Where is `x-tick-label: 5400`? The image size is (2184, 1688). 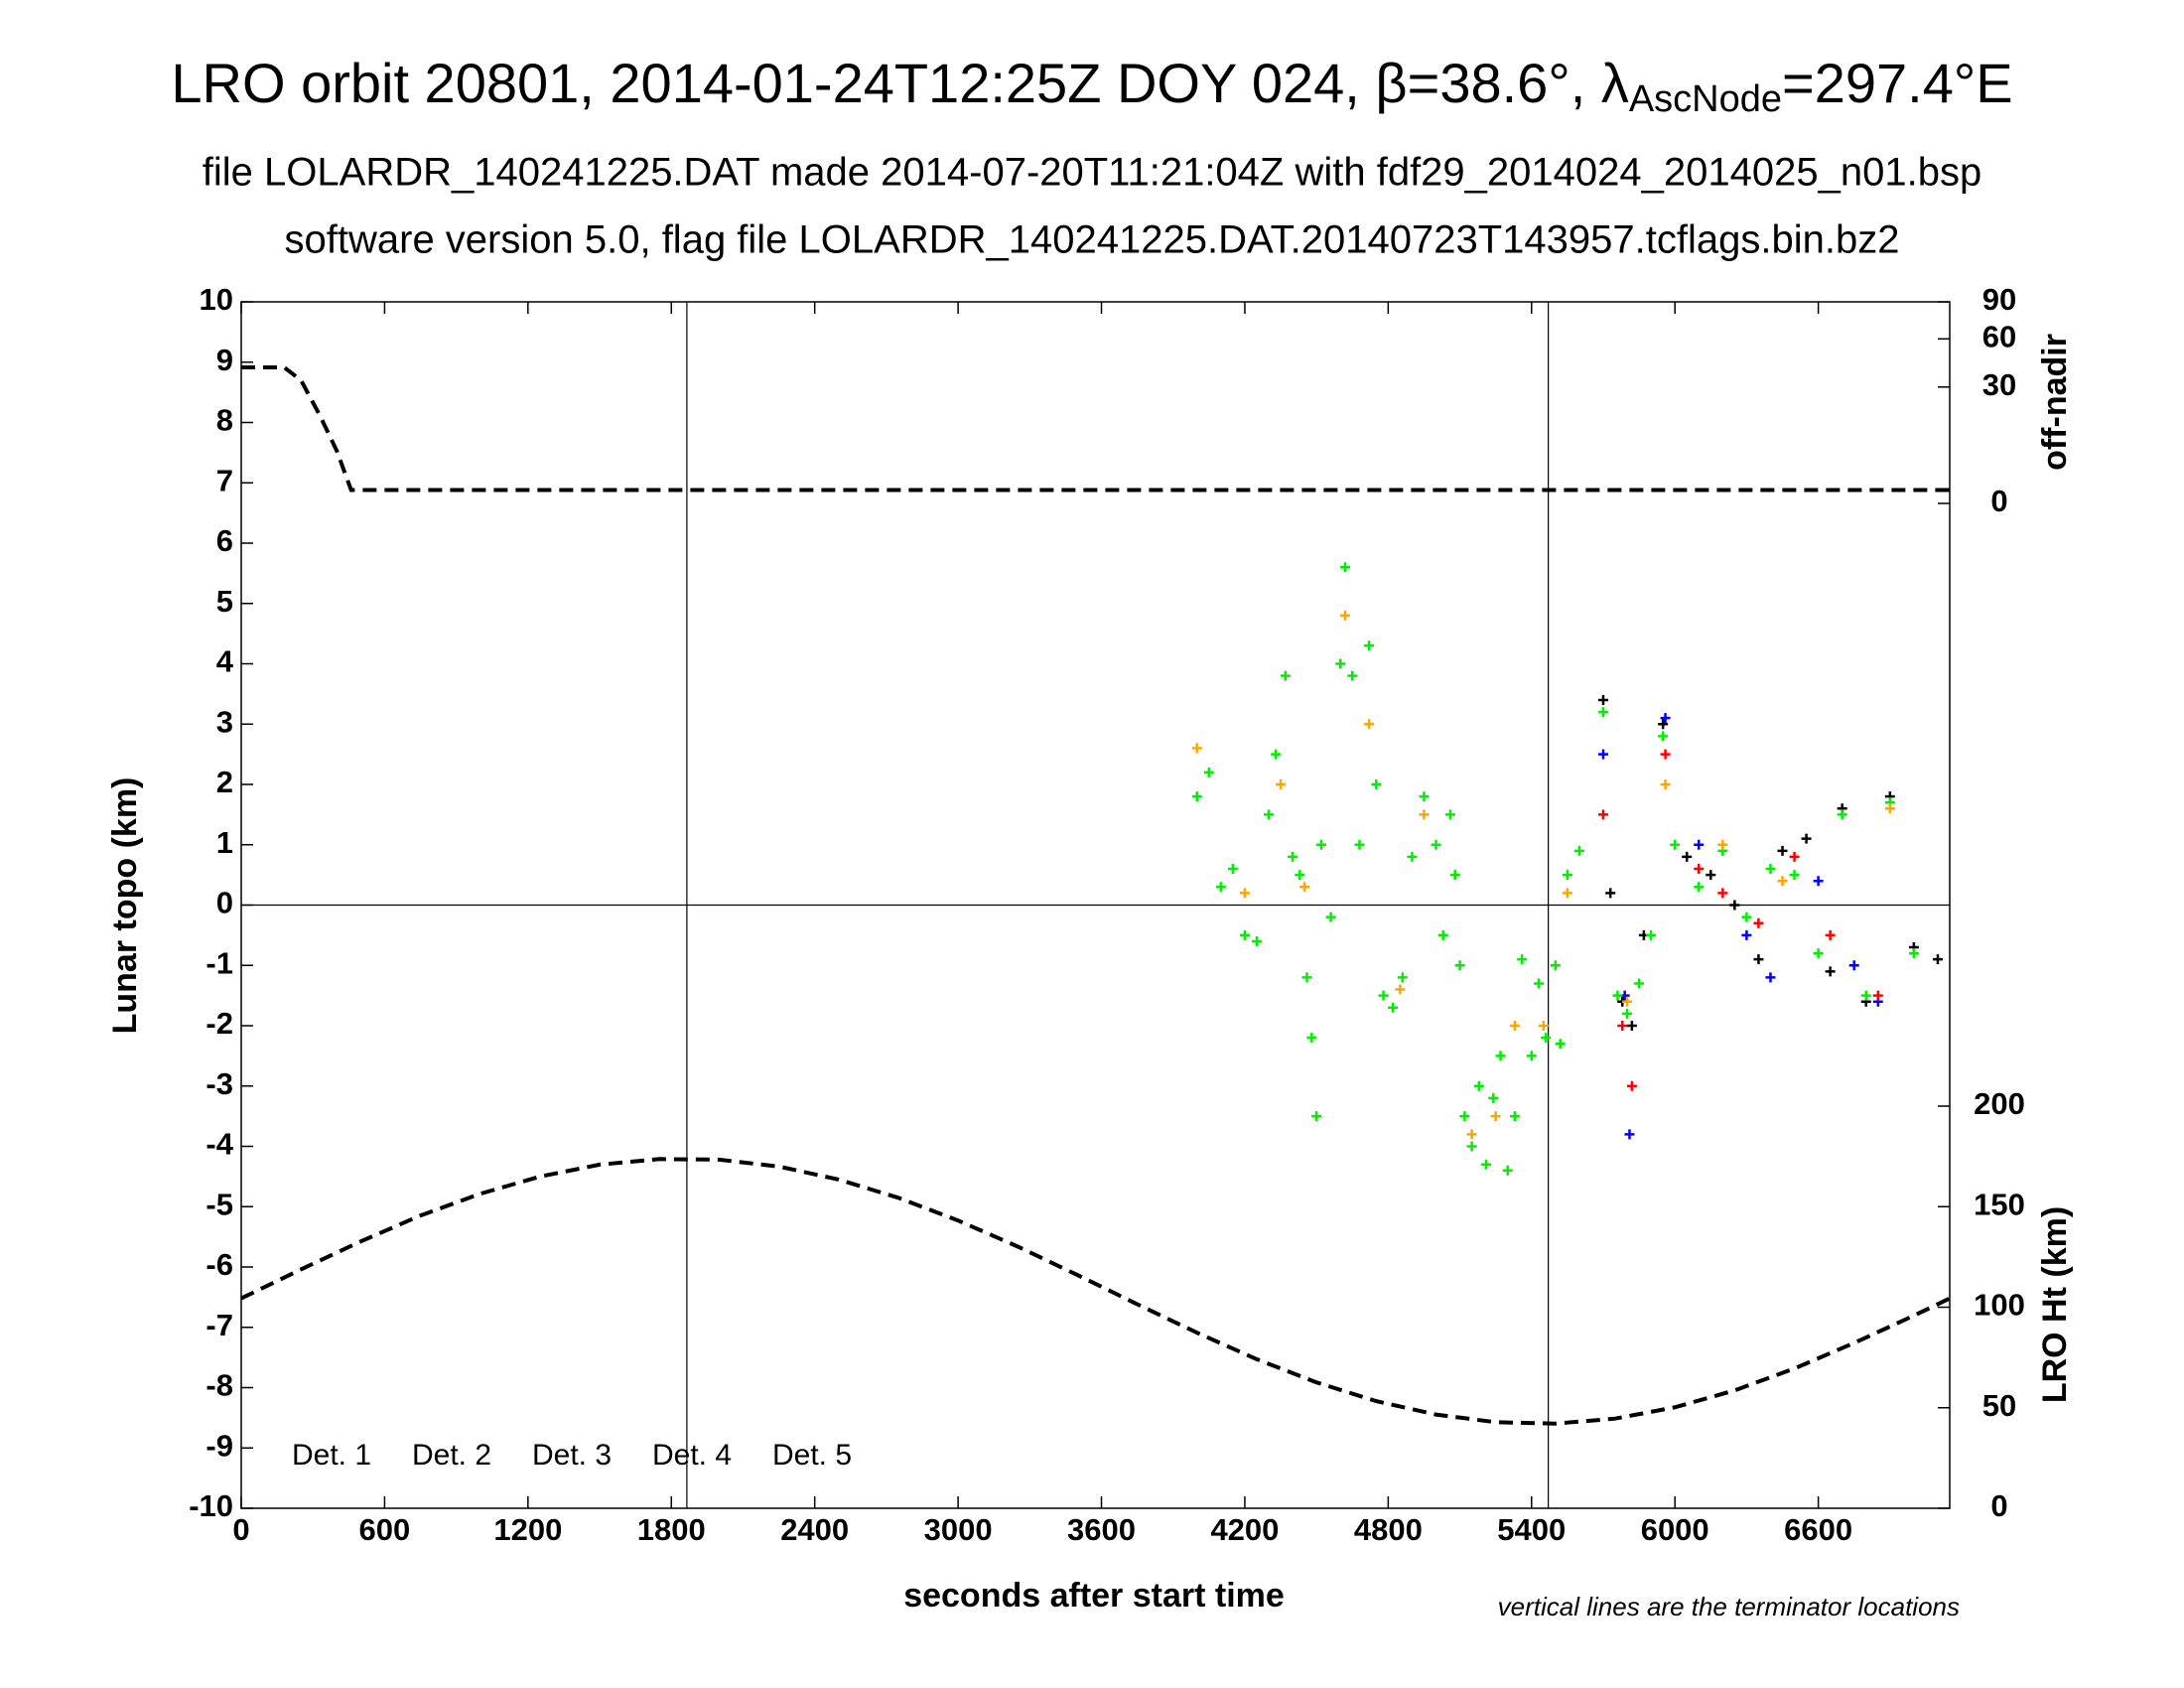
x-tick-label: 5400 is located at coordinates (1531, 1529).